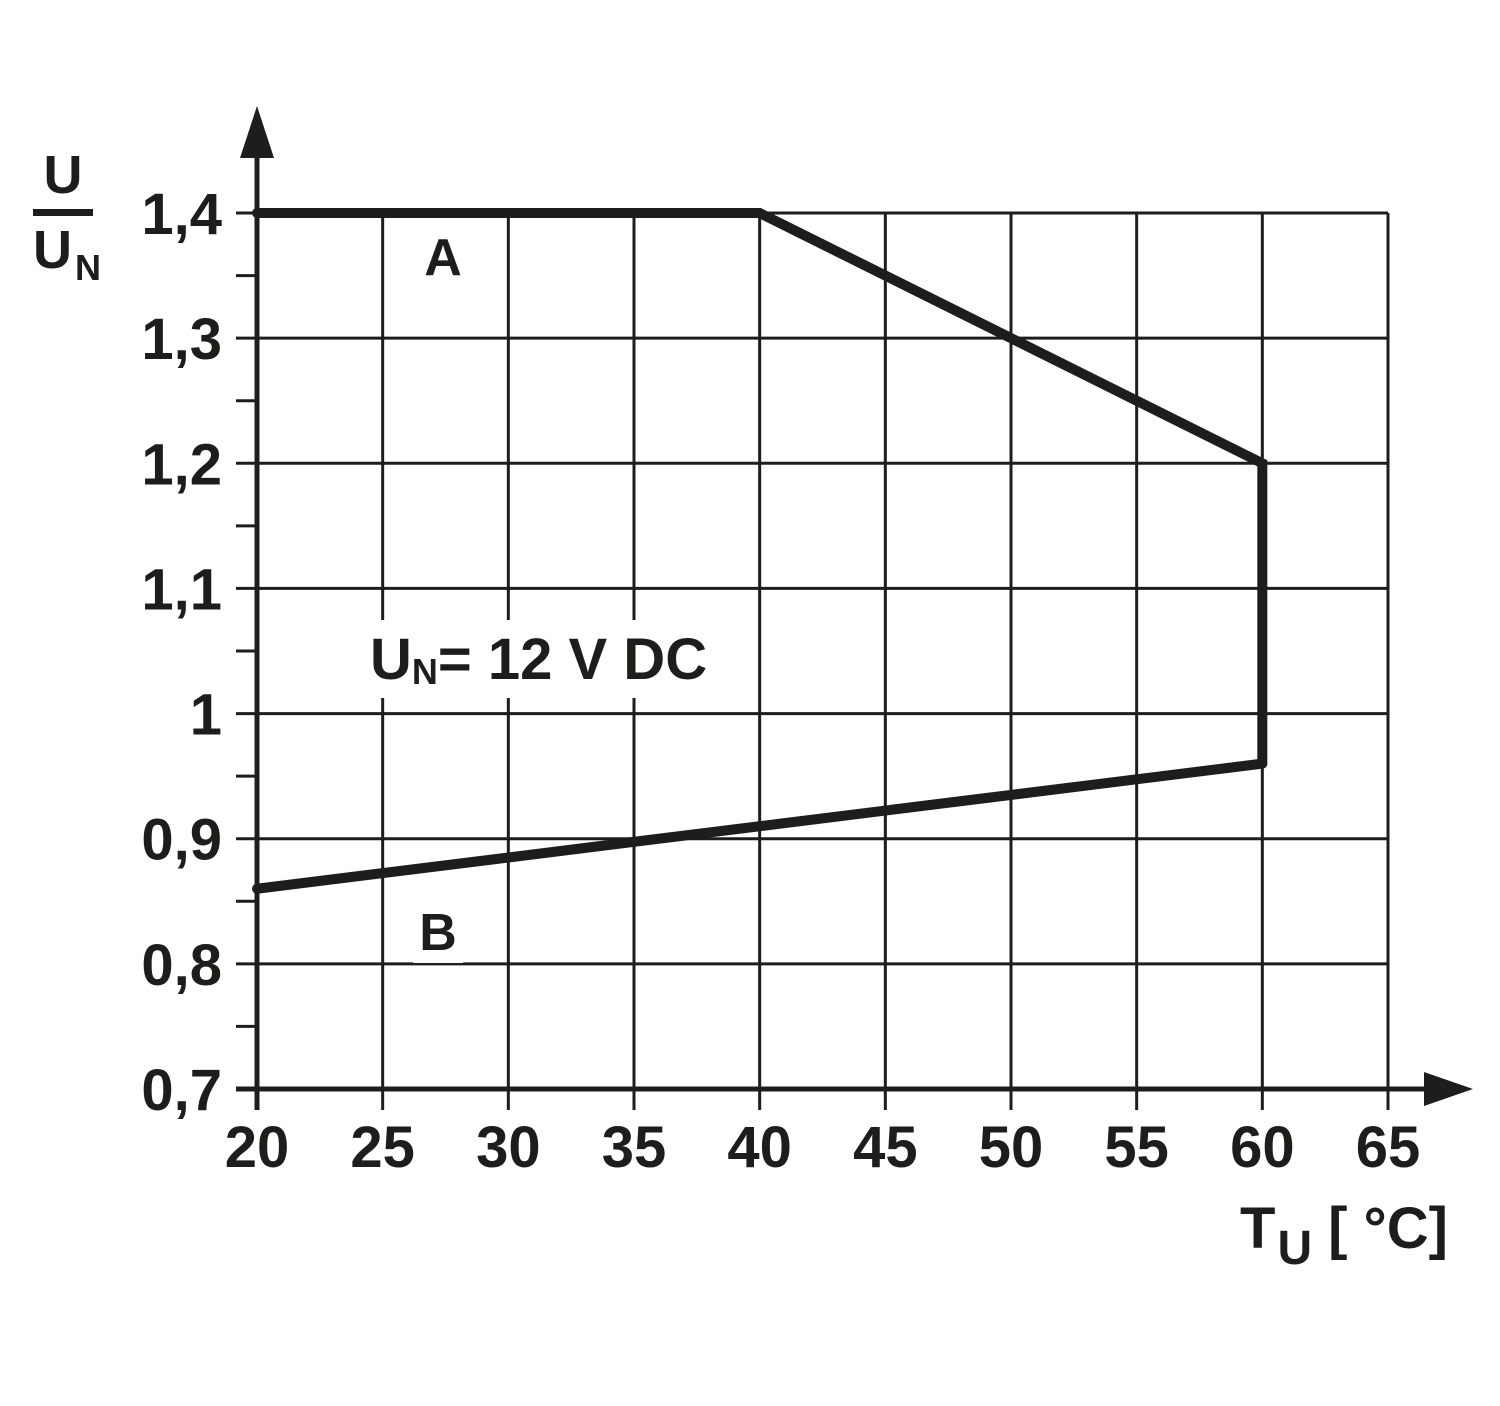 This screenshot has height=1406, width=1500. I want to click on nominal-voltage-annotation: U N = 12 V DC, so click(539, 659).